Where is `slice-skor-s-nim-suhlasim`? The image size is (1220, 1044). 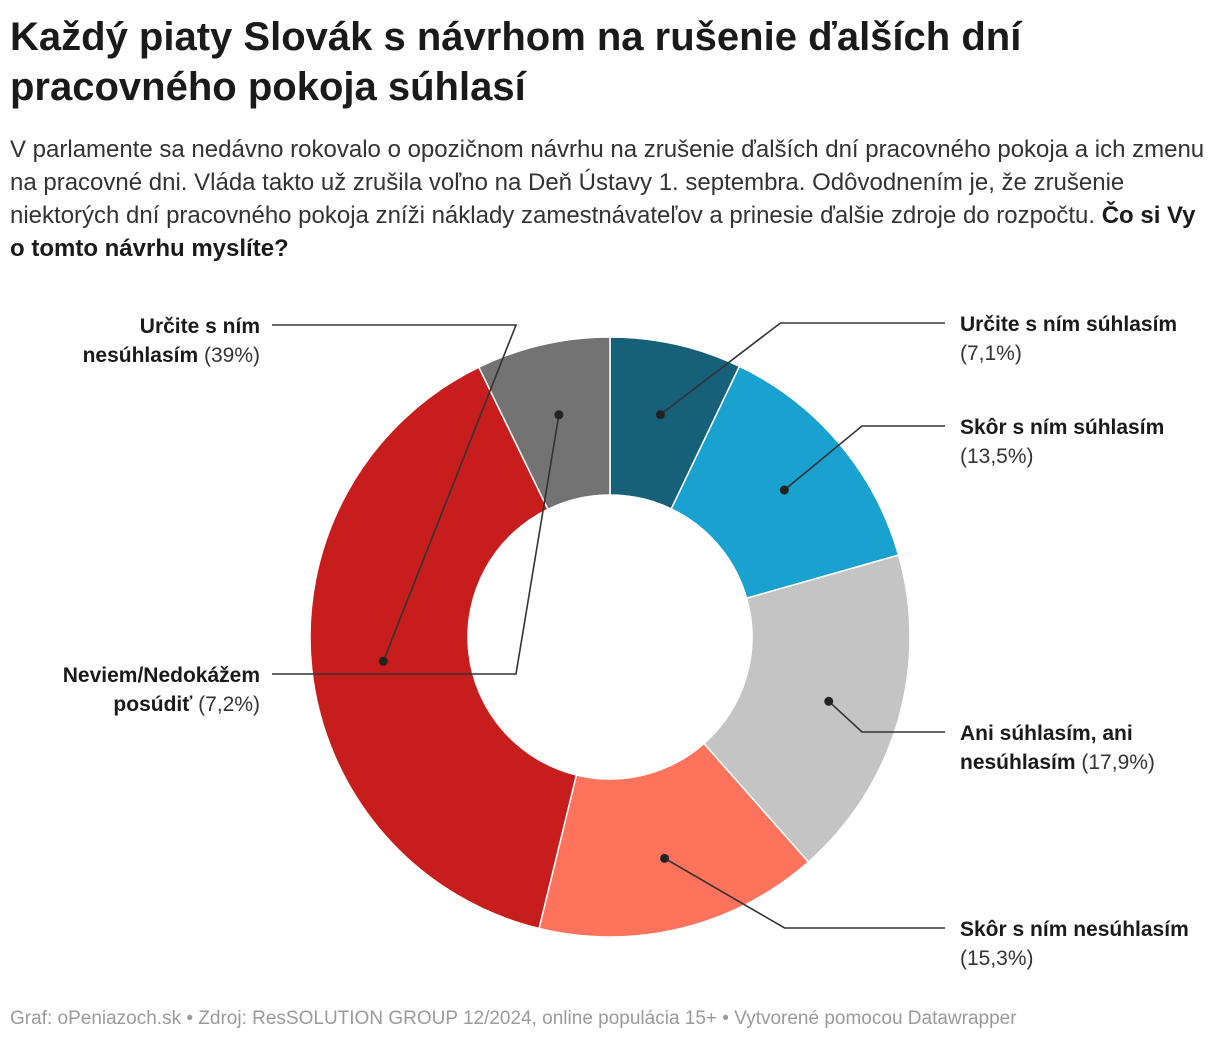 slice-skor-s-nim-suhlasim is located at coordinates (785, 482).